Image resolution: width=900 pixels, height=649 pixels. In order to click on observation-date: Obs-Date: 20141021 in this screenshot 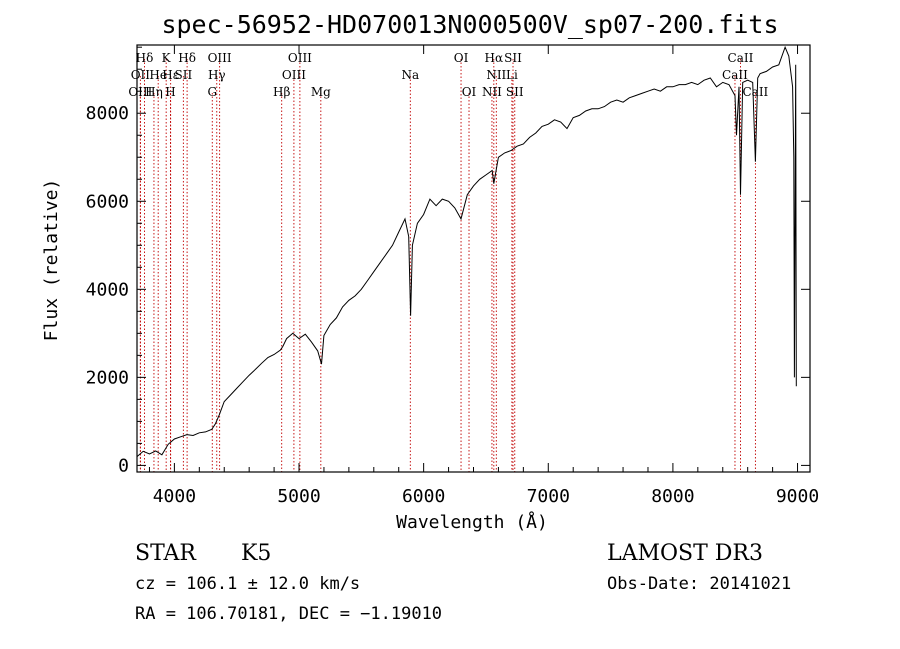, I will do `click(699, 584)`.